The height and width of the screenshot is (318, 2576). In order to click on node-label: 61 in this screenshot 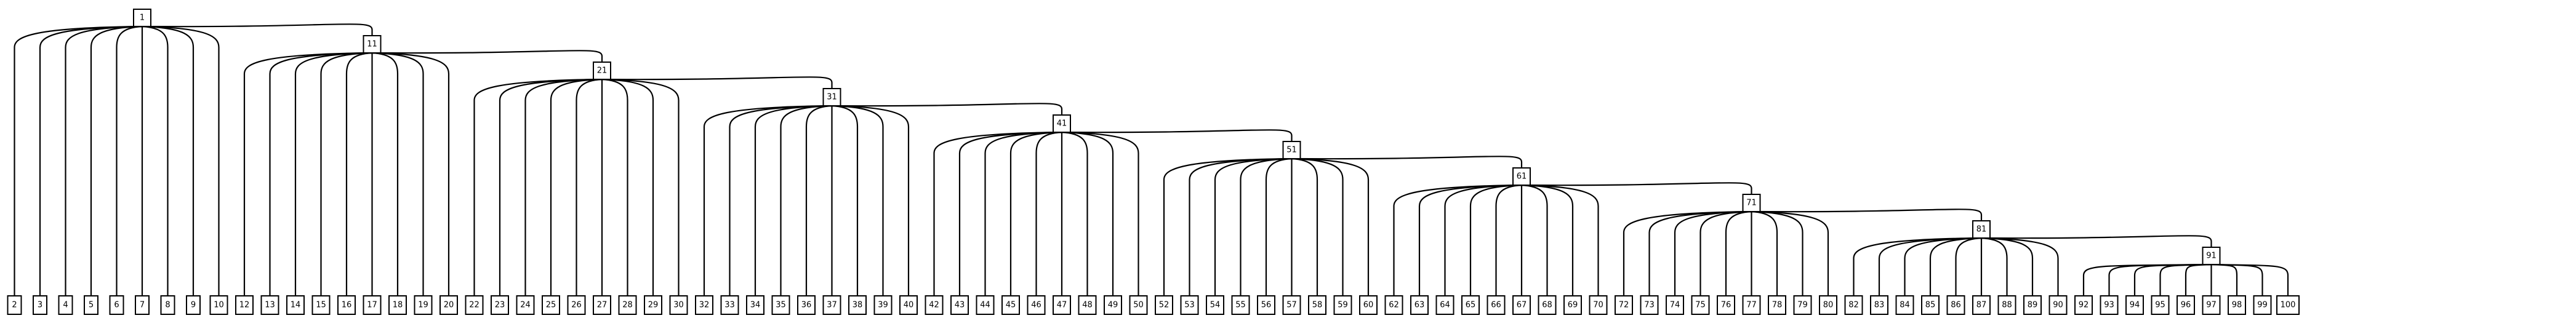, I will do `click(1522, 176)`.